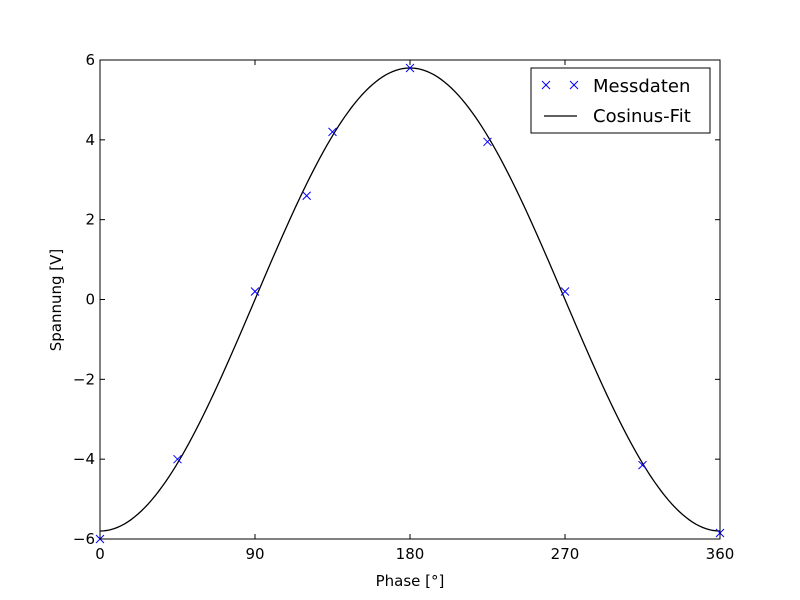  Describe the element at coordinates (84, 379) in the screenshot. I see `y-tick-label: −2` at that location.